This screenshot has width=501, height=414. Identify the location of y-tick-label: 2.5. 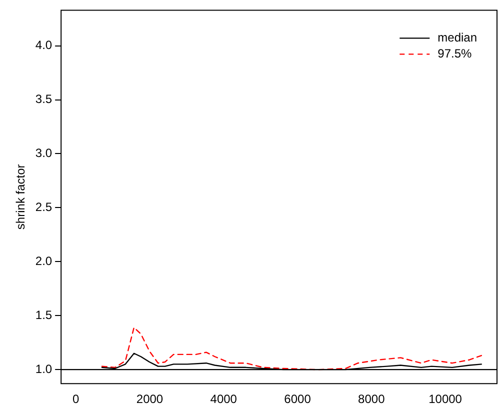
(43, 207).